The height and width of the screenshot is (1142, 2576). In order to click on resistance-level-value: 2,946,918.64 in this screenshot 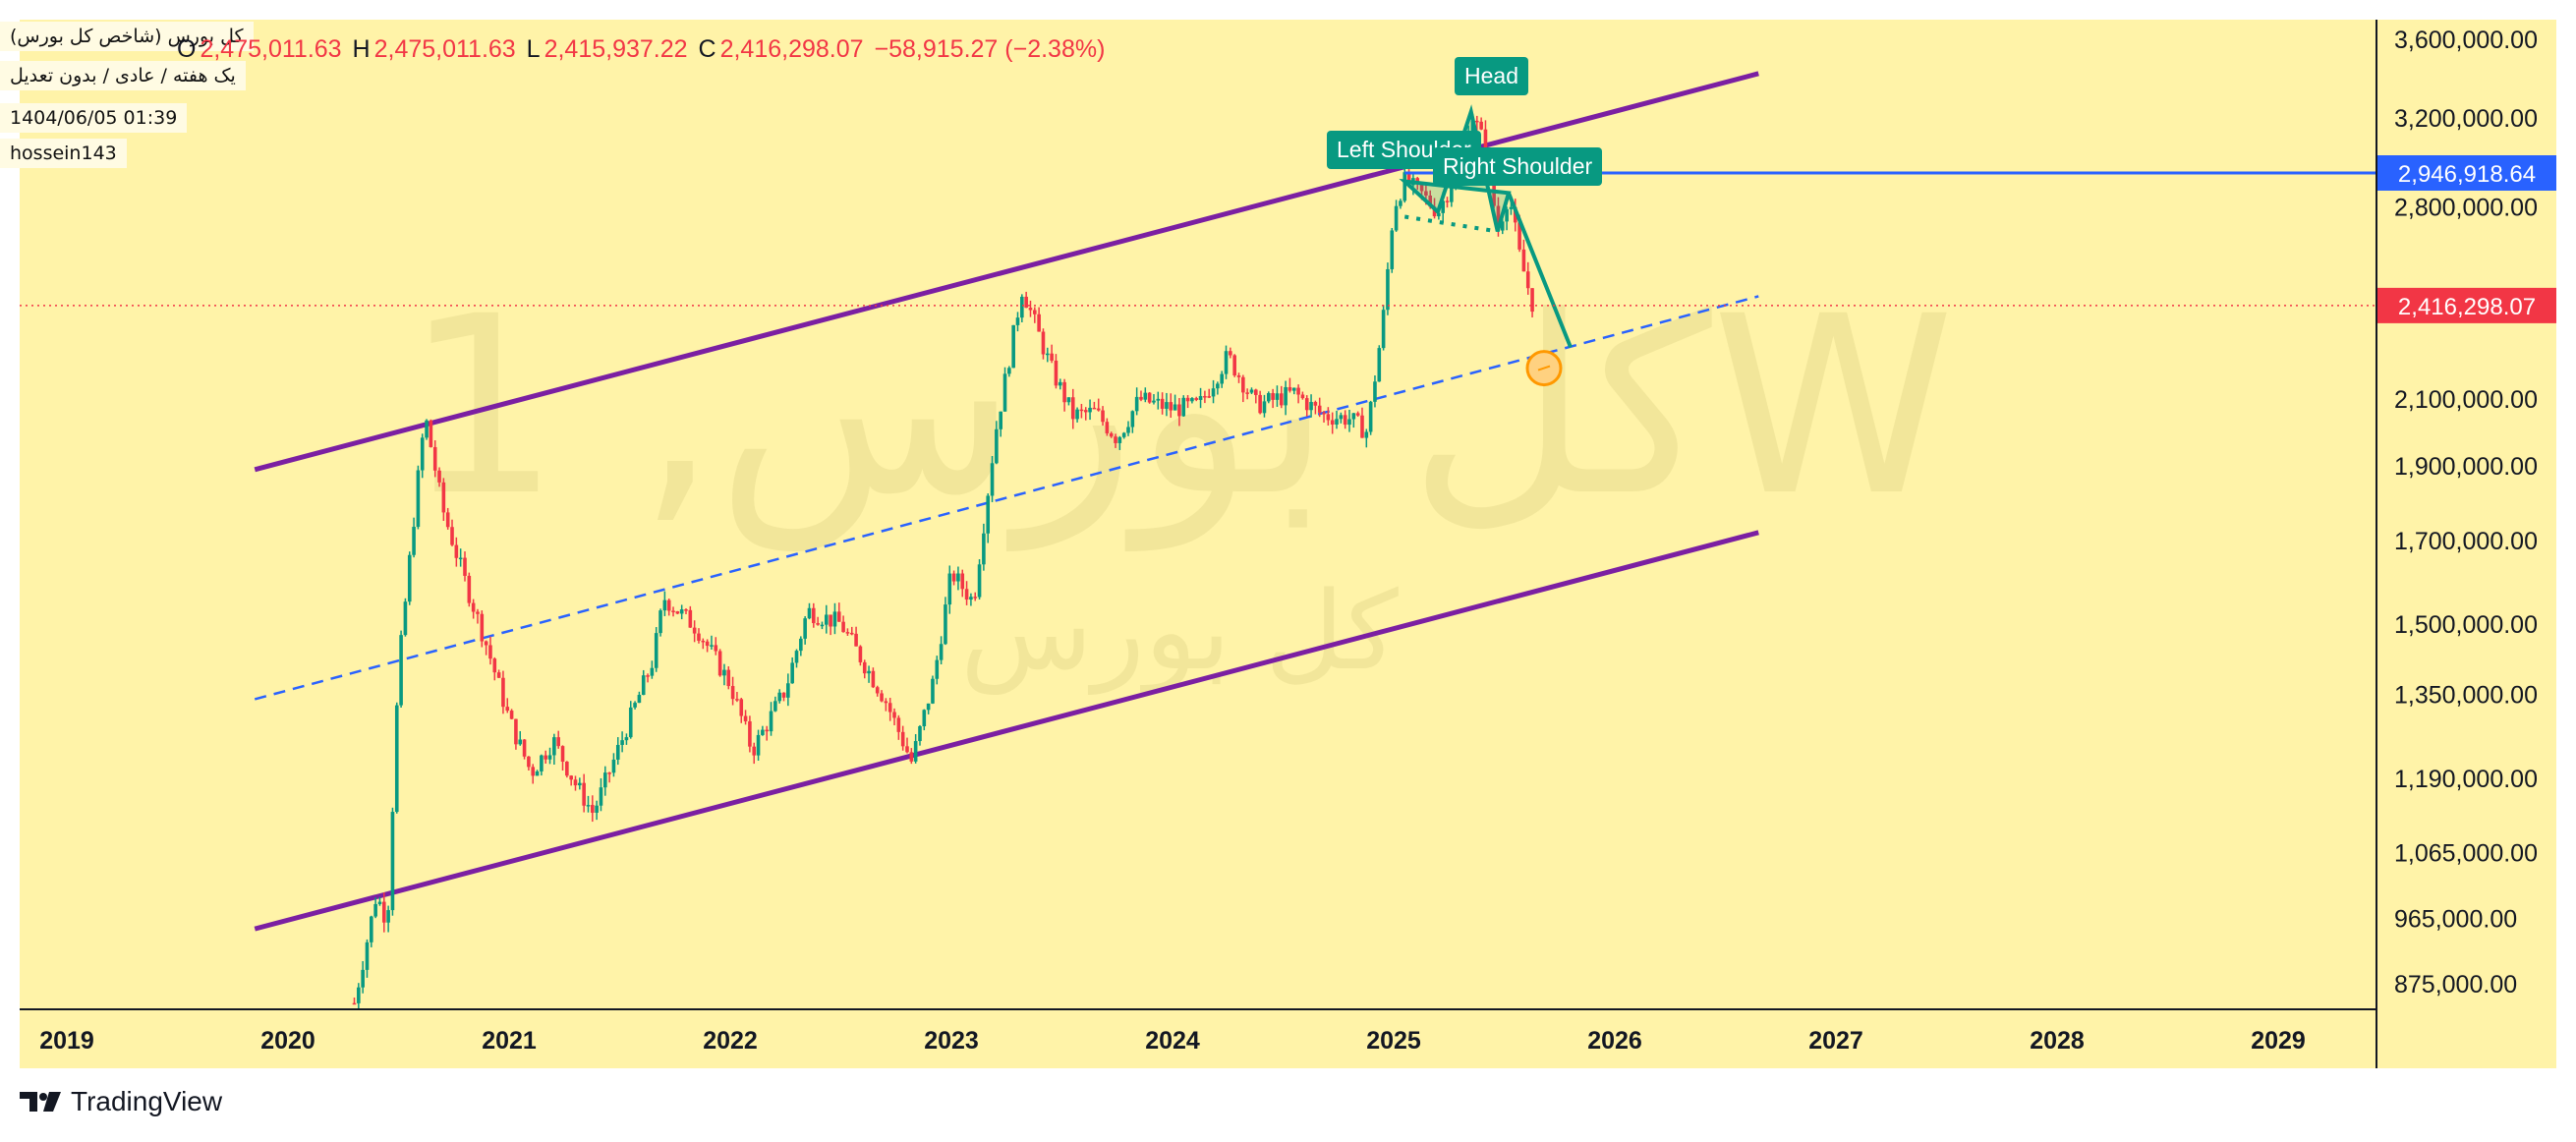, I will do `click(2467, 174)`.